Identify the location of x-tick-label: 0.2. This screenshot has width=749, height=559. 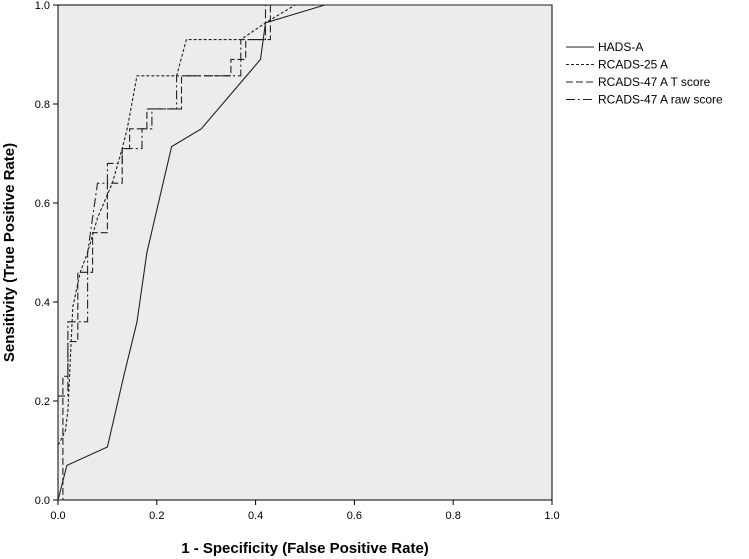
(156, 516).